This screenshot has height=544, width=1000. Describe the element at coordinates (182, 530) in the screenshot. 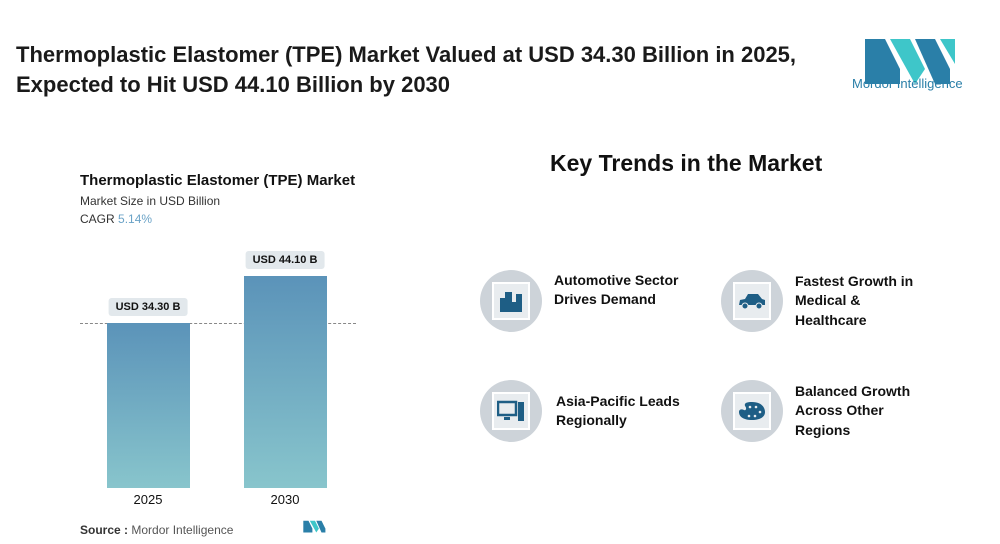

I see `source-value: Mordor Intelligence` at that location.